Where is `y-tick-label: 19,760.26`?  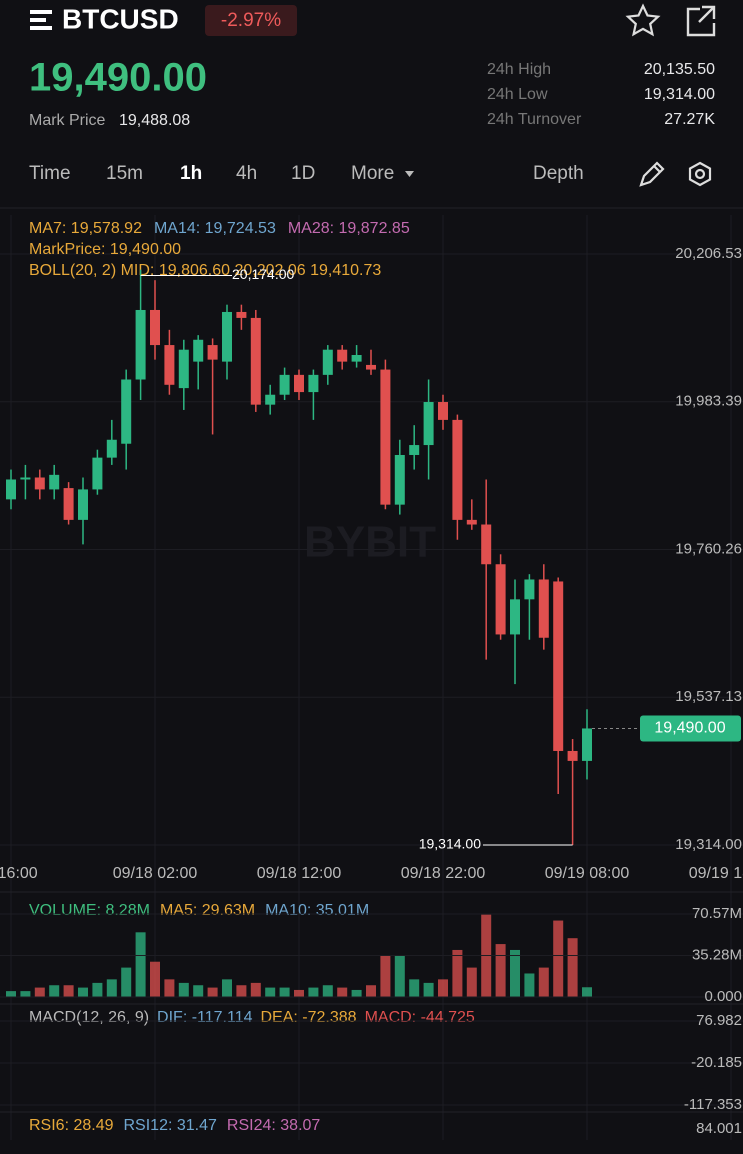 y-tick-label: 19,760.26 is located at coordinates (708, 548).